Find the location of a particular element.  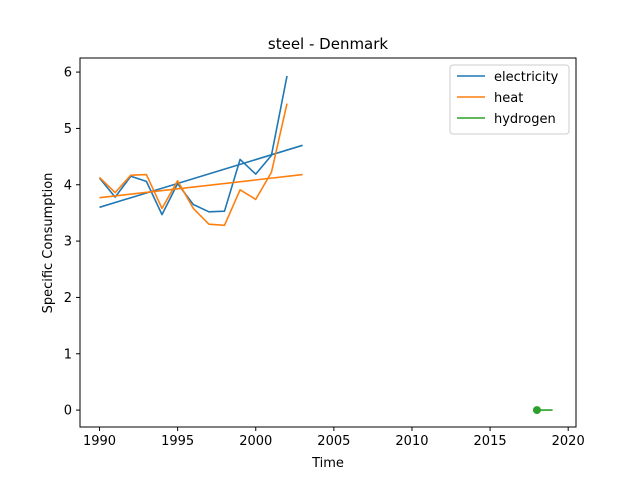

x-tick-label-1990: 1990 is located at coordinates (99, 441).